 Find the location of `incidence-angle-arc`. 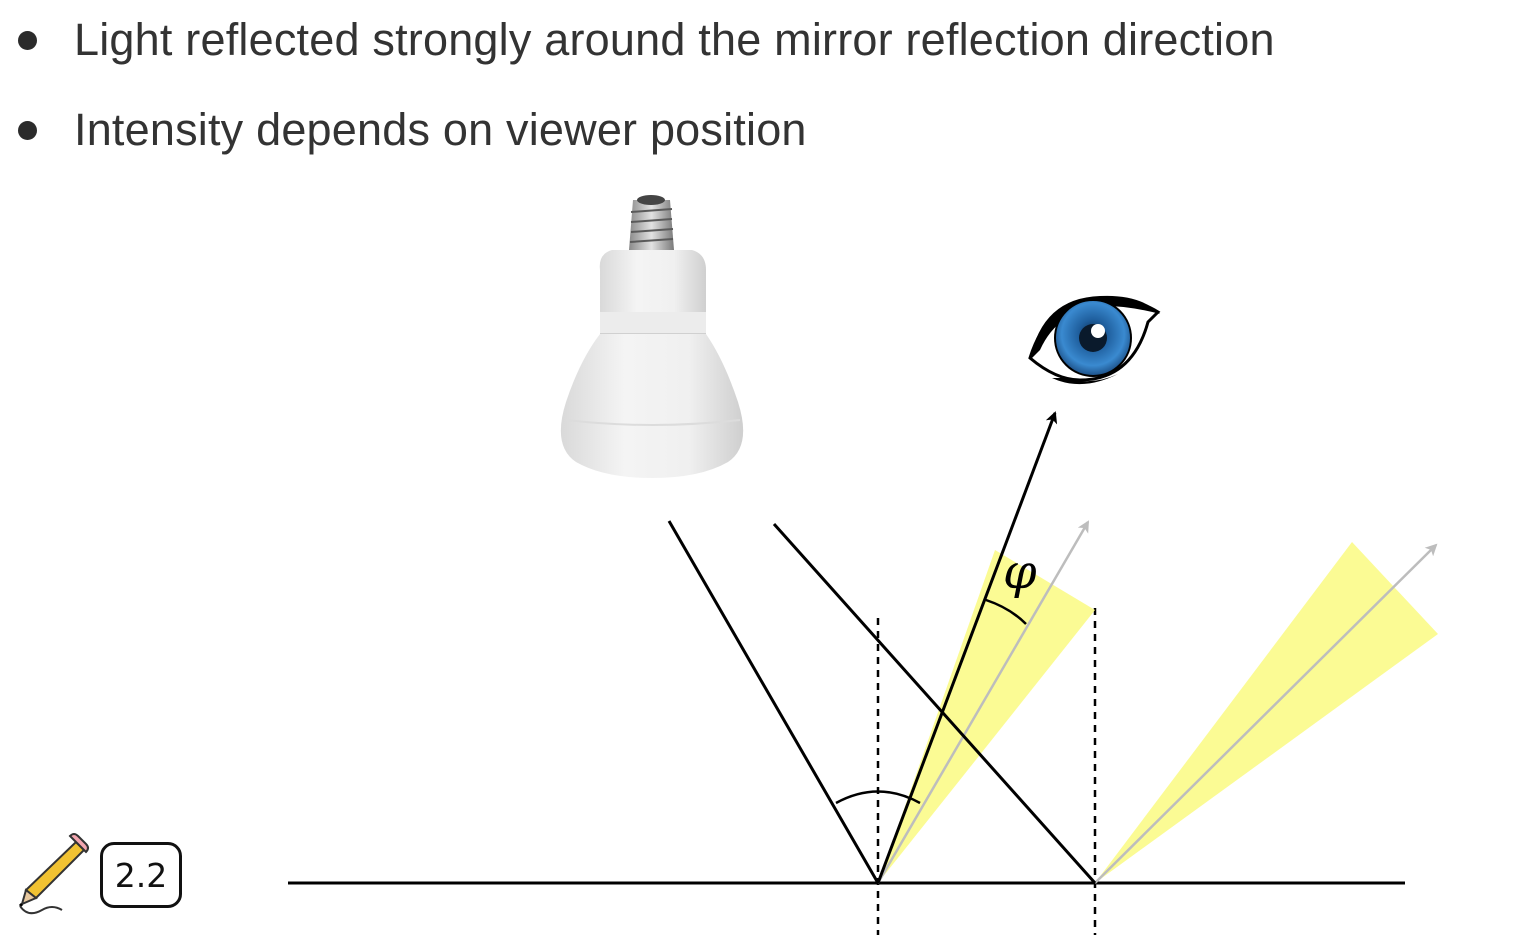

incidence-angle-arc is located at coordinates (878, 797).